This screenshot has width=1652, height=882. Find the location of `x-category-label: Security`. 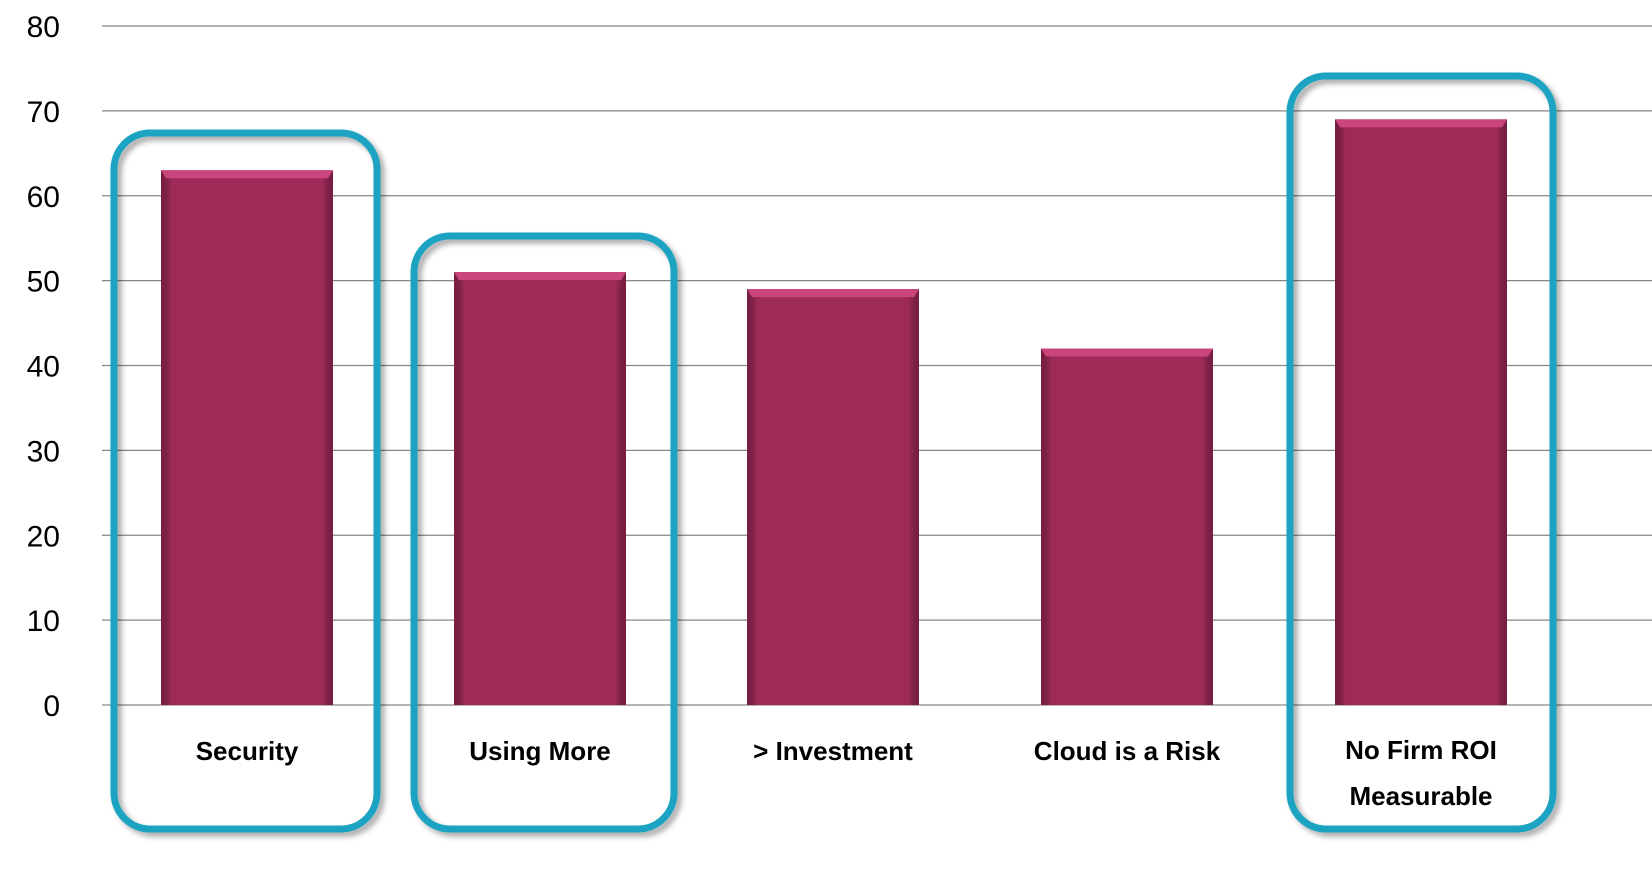

x-category-label: Security is located at coordinates (247, 751).